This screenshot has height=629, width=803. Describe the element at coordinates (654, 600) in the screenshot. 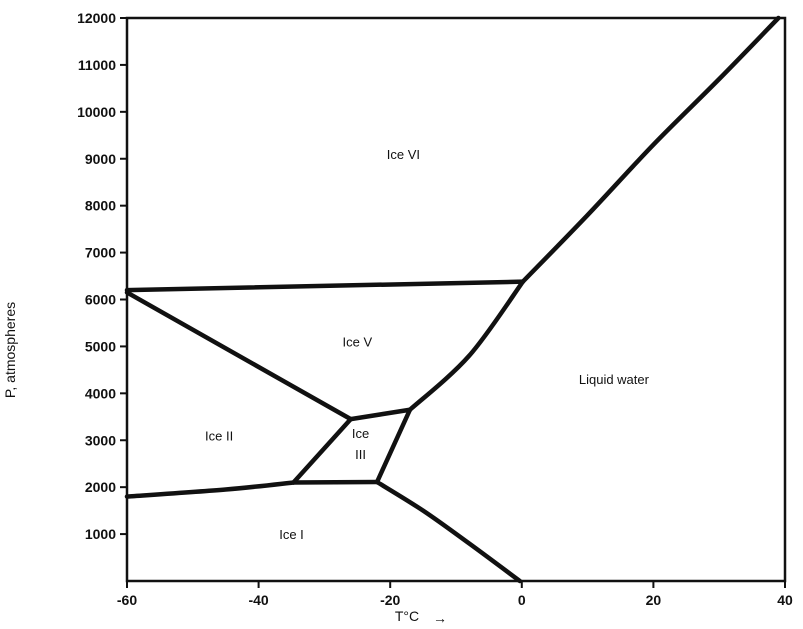

I see `x-tick-label: 20` at that location.